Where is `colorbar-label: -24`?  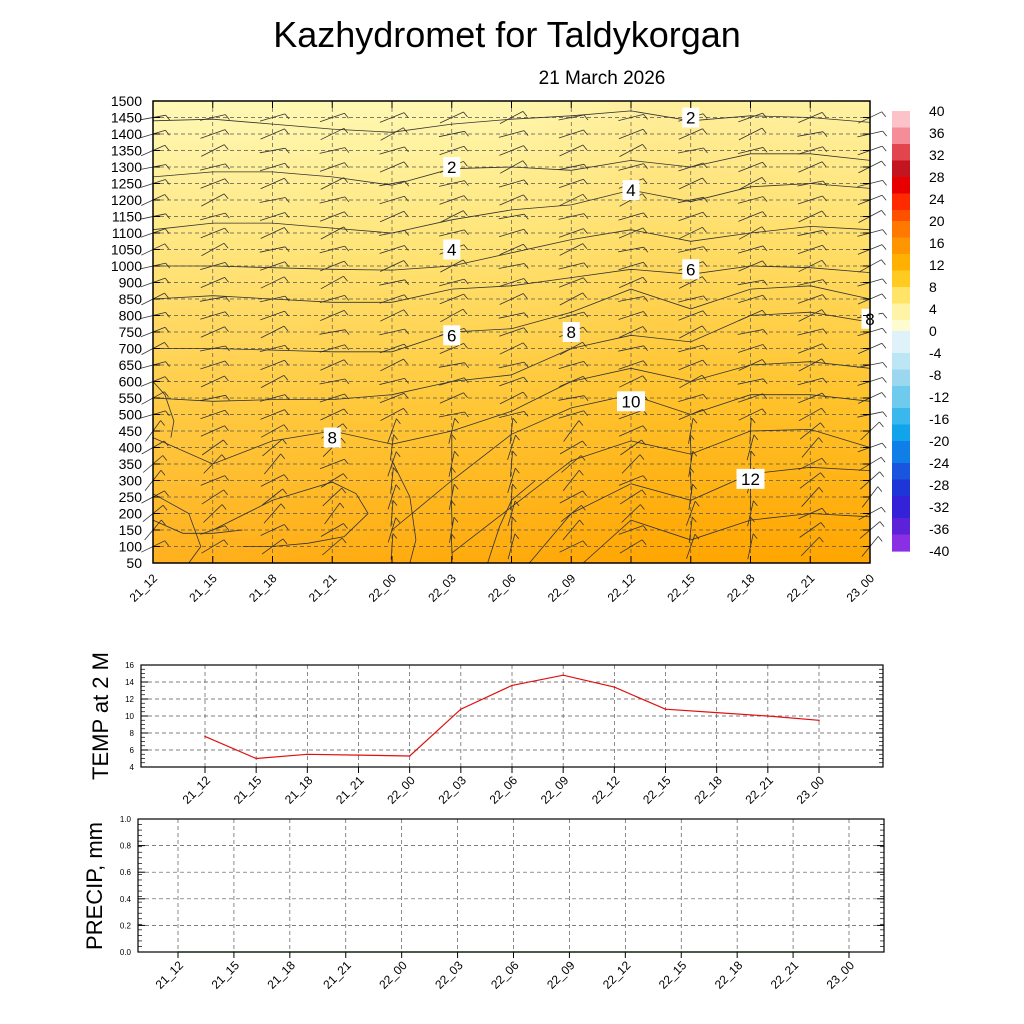 colorbar-label: -24 is located at coordinates (939, 463).